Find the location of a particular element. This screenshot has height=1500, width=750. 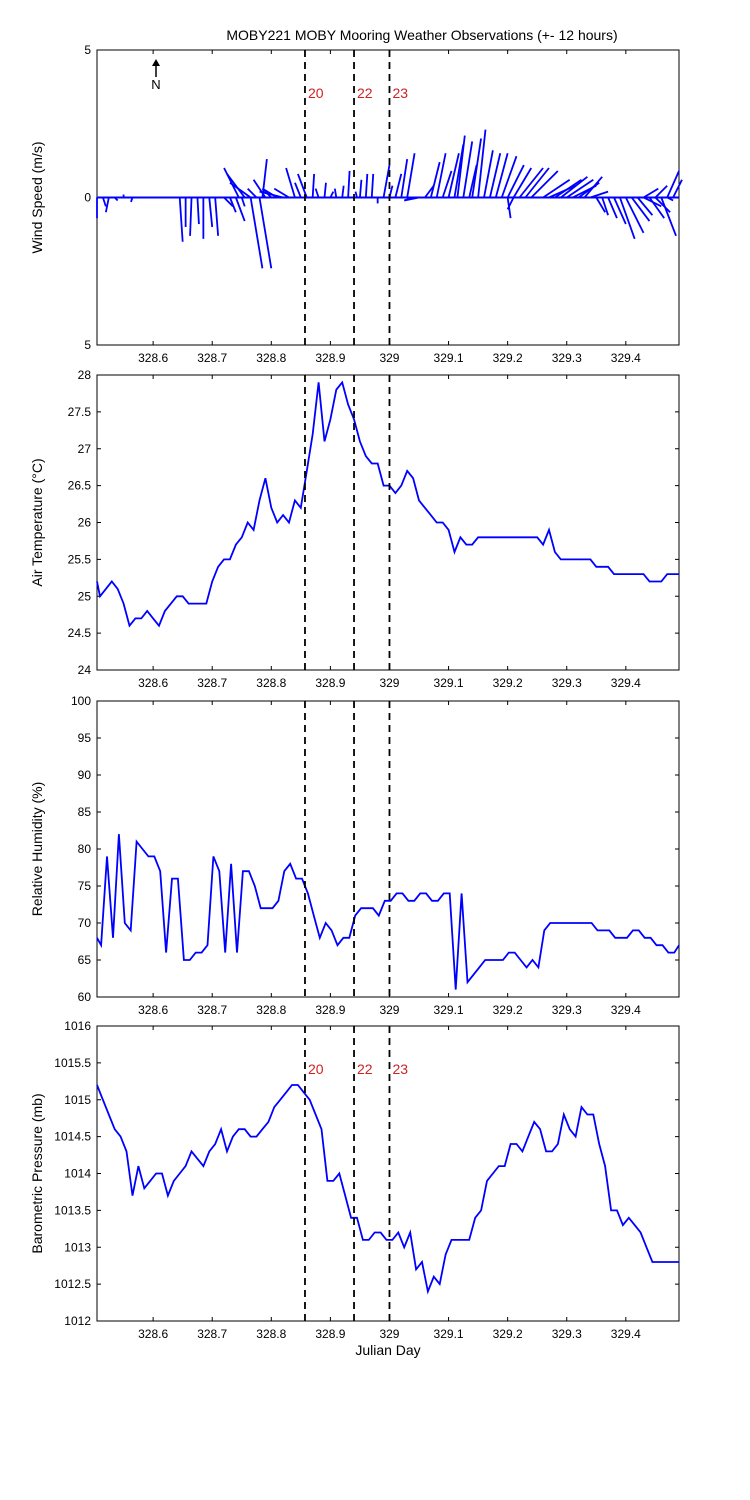

y-tick-label: 25 is located at coordinates (85, 596).